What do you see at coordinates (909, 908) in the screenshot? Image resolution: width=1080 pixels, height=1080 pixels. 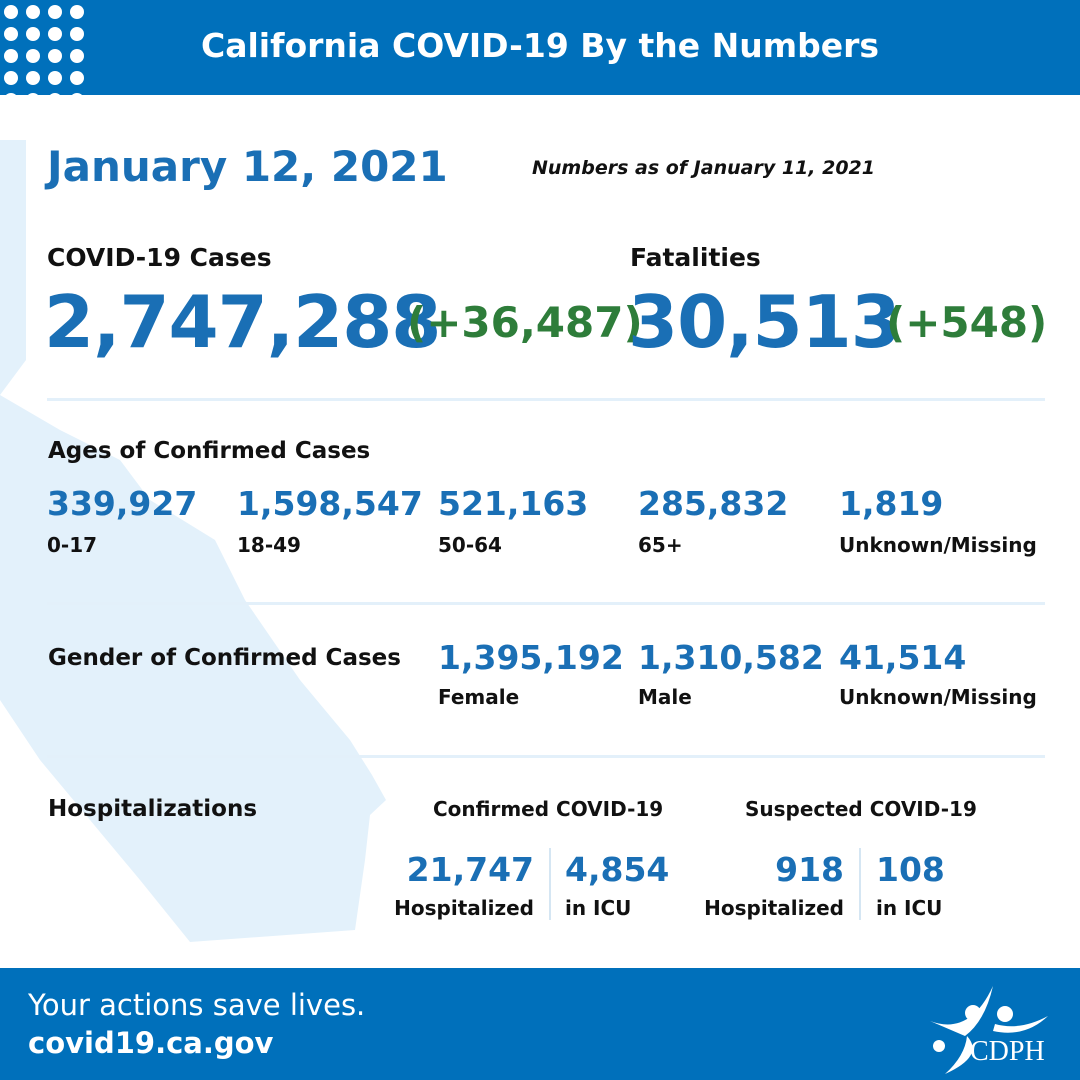 I see `suspected-icu-label: in ICU` at bounding box center [909, 908].